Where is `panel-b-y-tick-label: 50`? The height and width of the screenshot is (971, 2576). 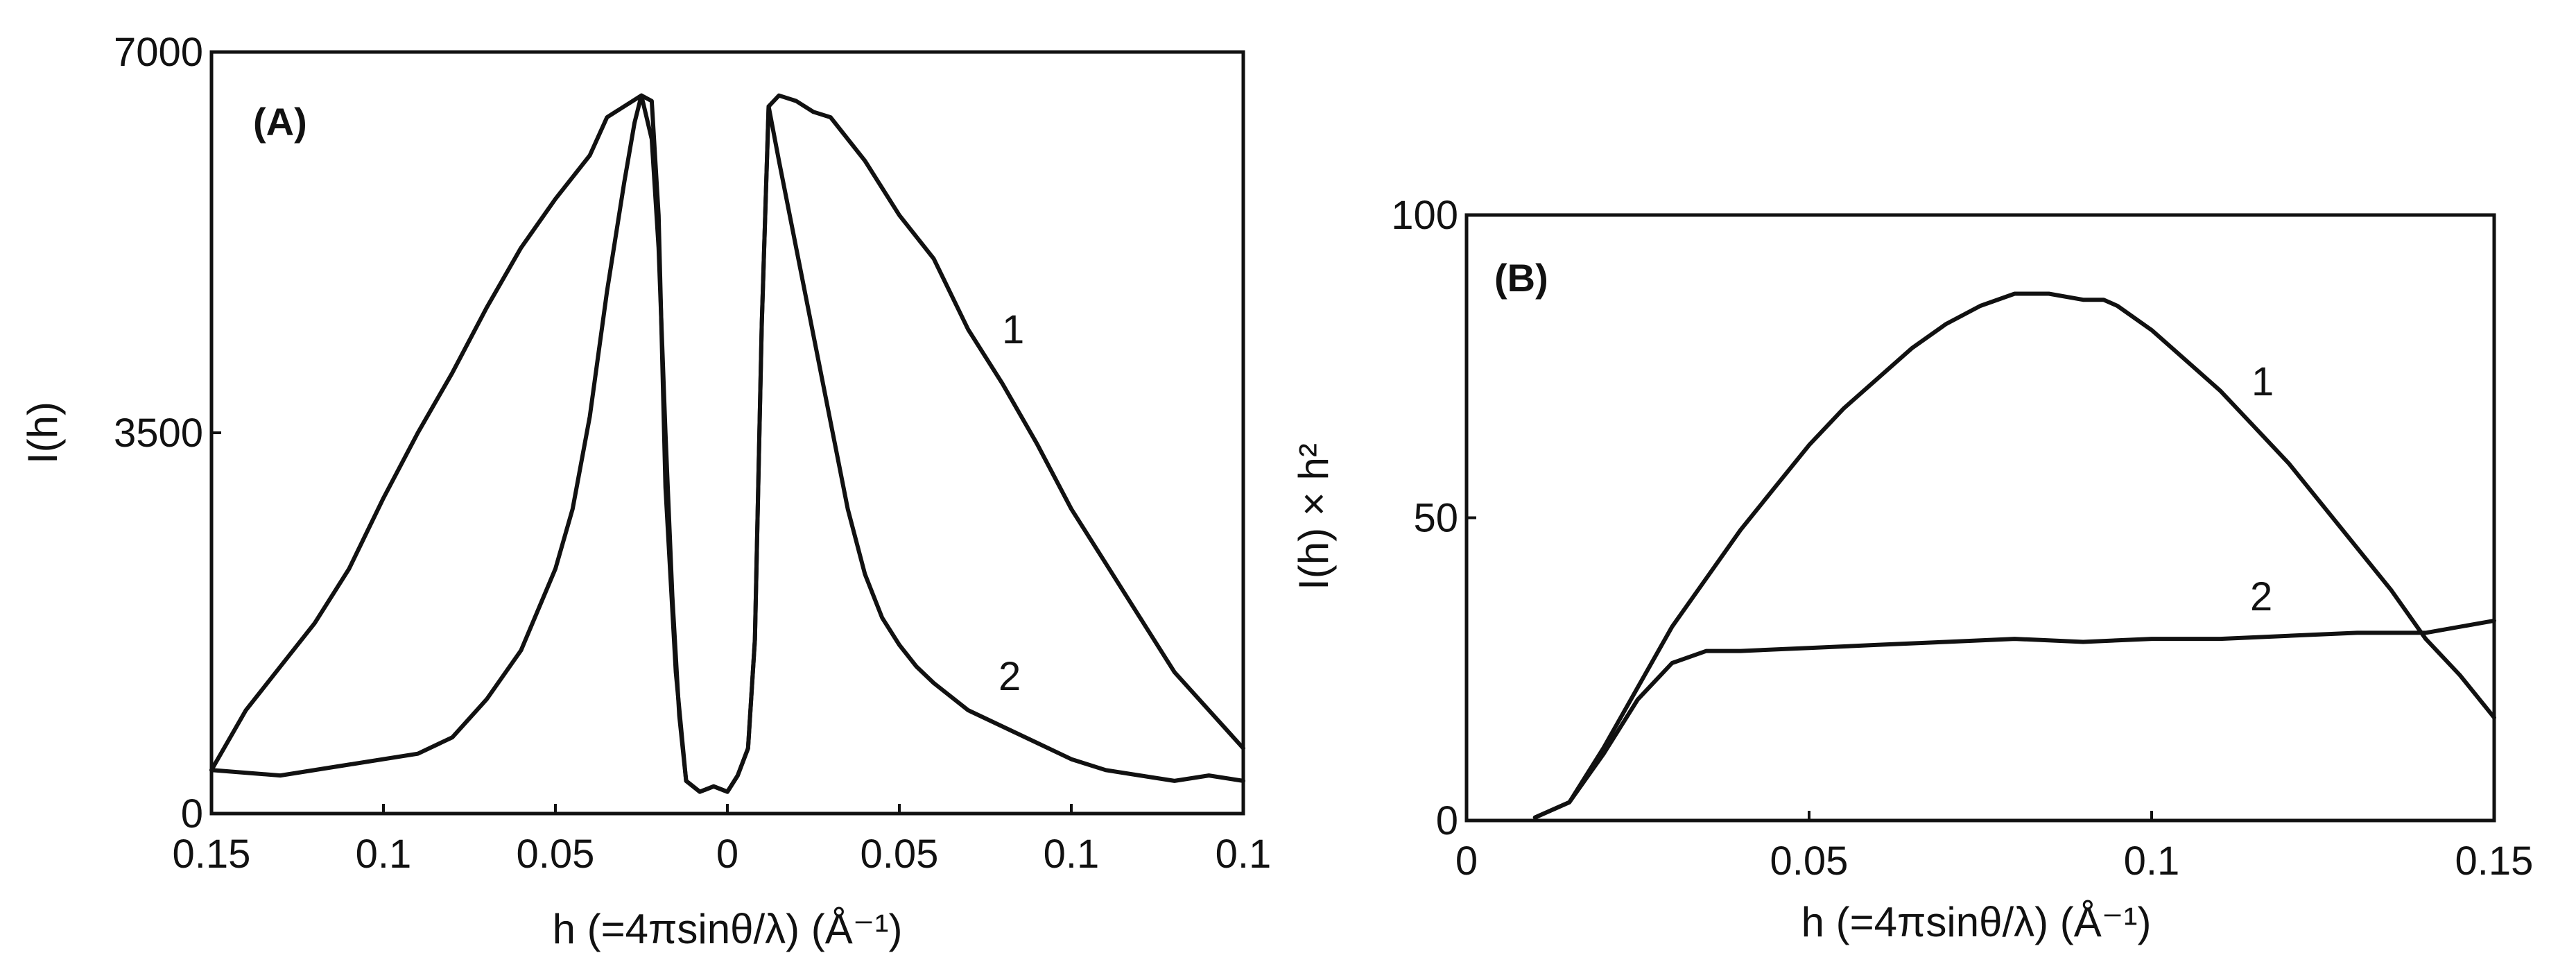
panel-b-y-tick-label: 50 is located at coordinates (1435, 519).